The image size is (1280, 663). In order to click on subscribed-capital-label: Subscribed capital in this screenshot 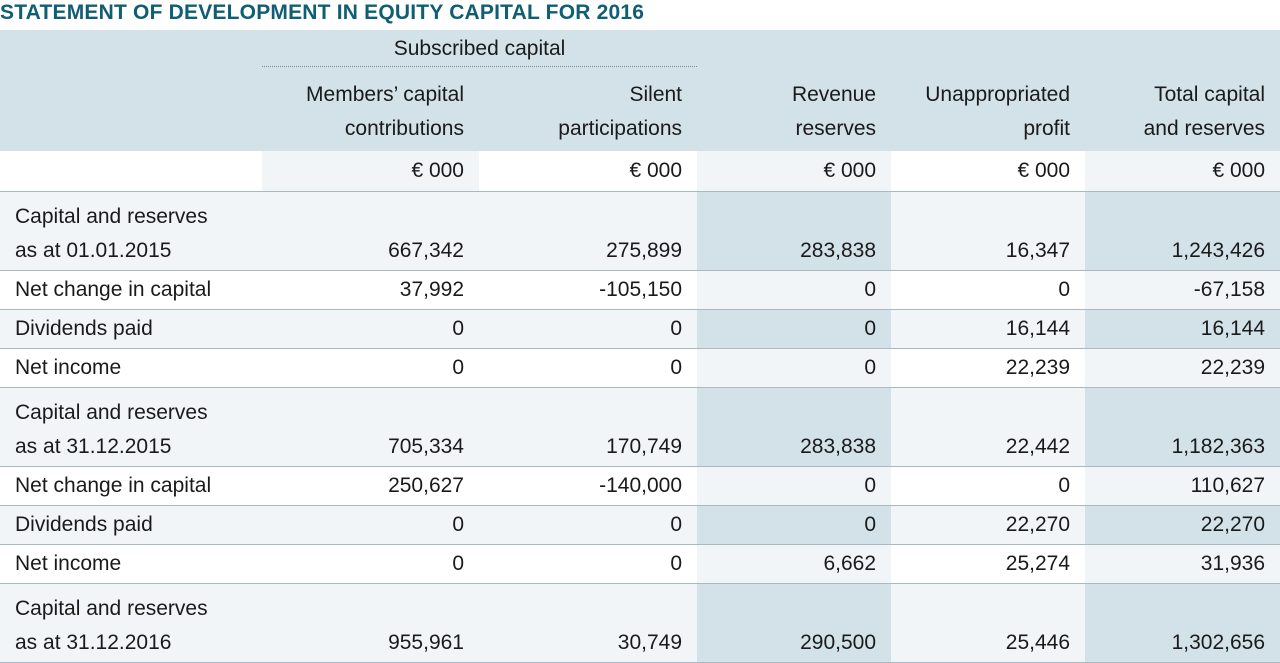, I will do `click(479, 48)`.